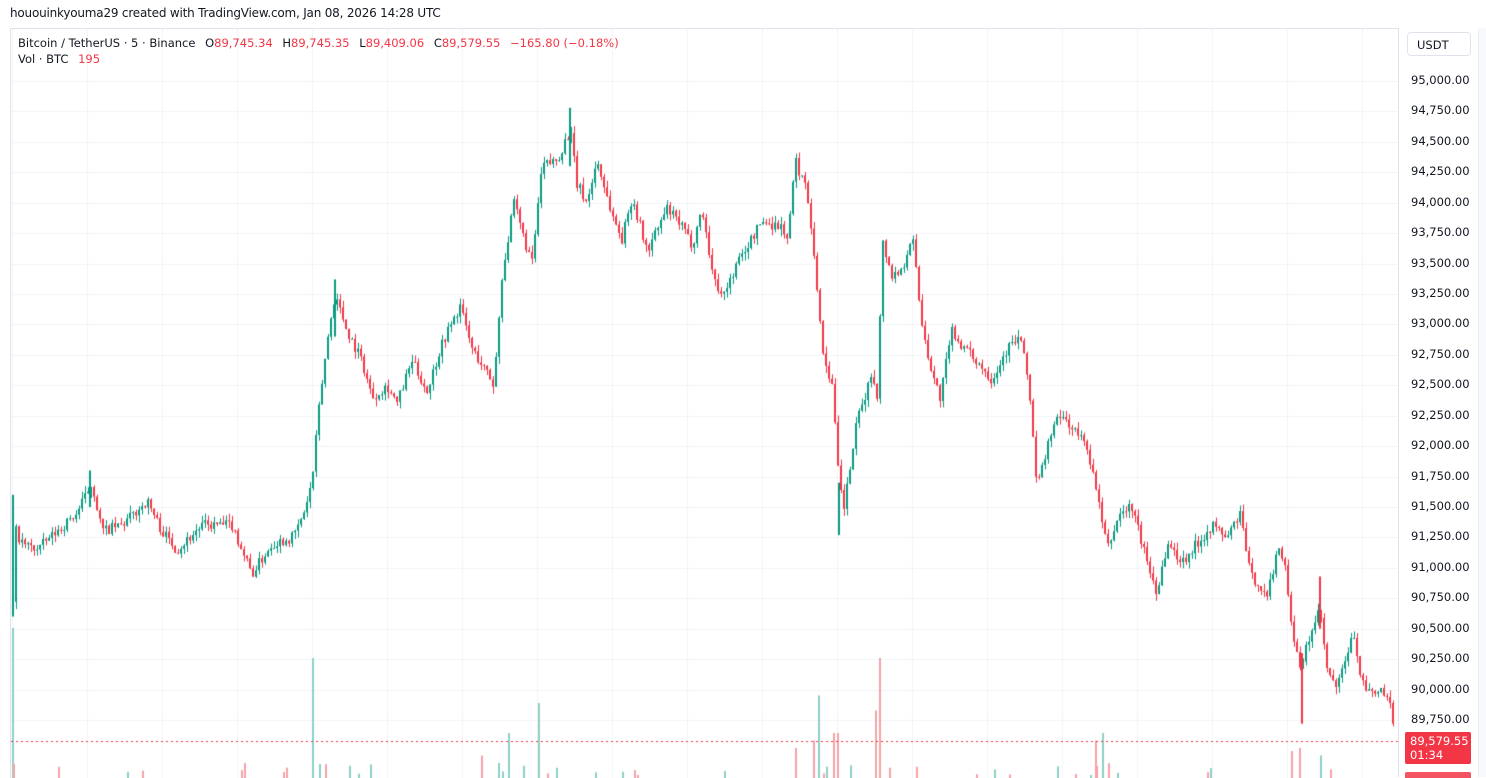 Image resolution: width=1486 pixels, height=778 pixels. Describe the element at coordinates (1440, 658) in the screenshot. I see `price-tick-label: 90,250.00` at that location.